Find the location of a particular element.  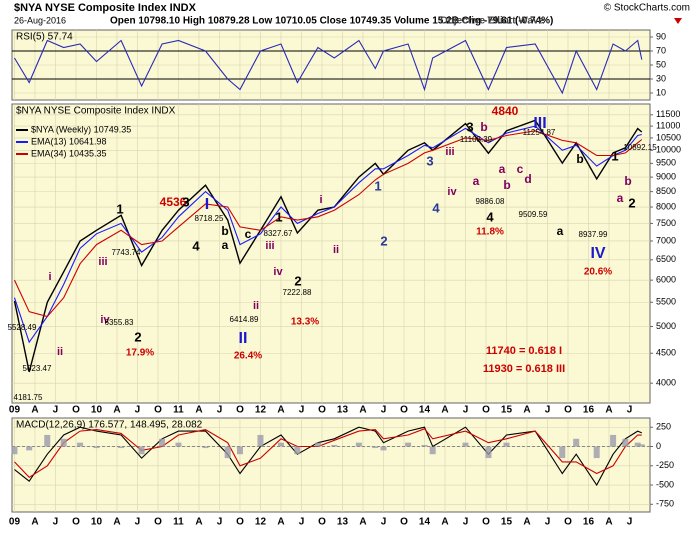

annotation: 9886.08 is located at coordinates (490, 201).